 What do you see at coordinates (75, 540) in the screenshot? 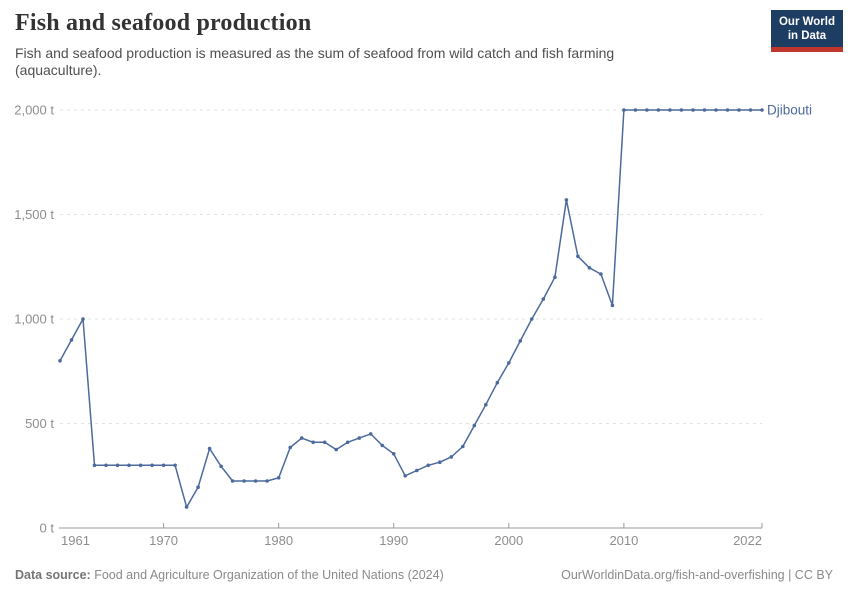
I see `x-axis-label: 1961` at bounding box center [75, 540].